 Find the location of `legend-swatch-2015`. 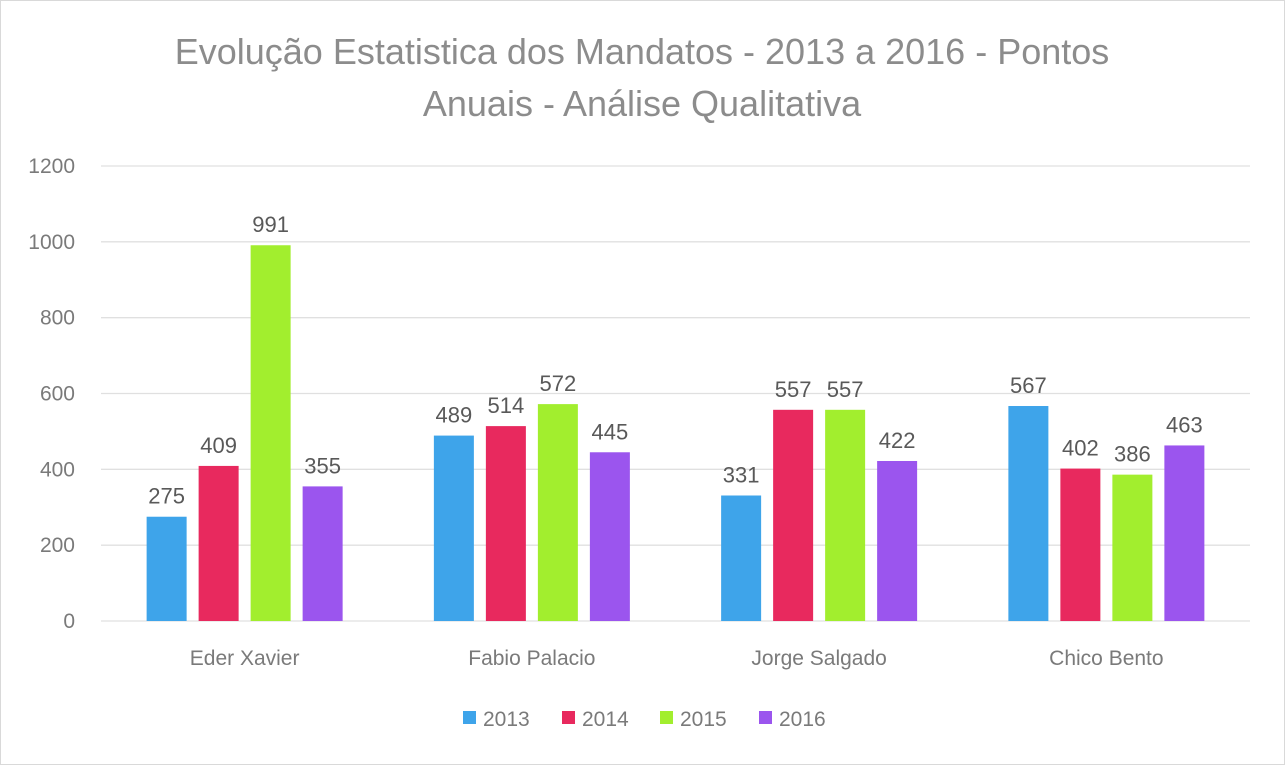

legend-swatch-2015 is located at coordinates (666, 717).